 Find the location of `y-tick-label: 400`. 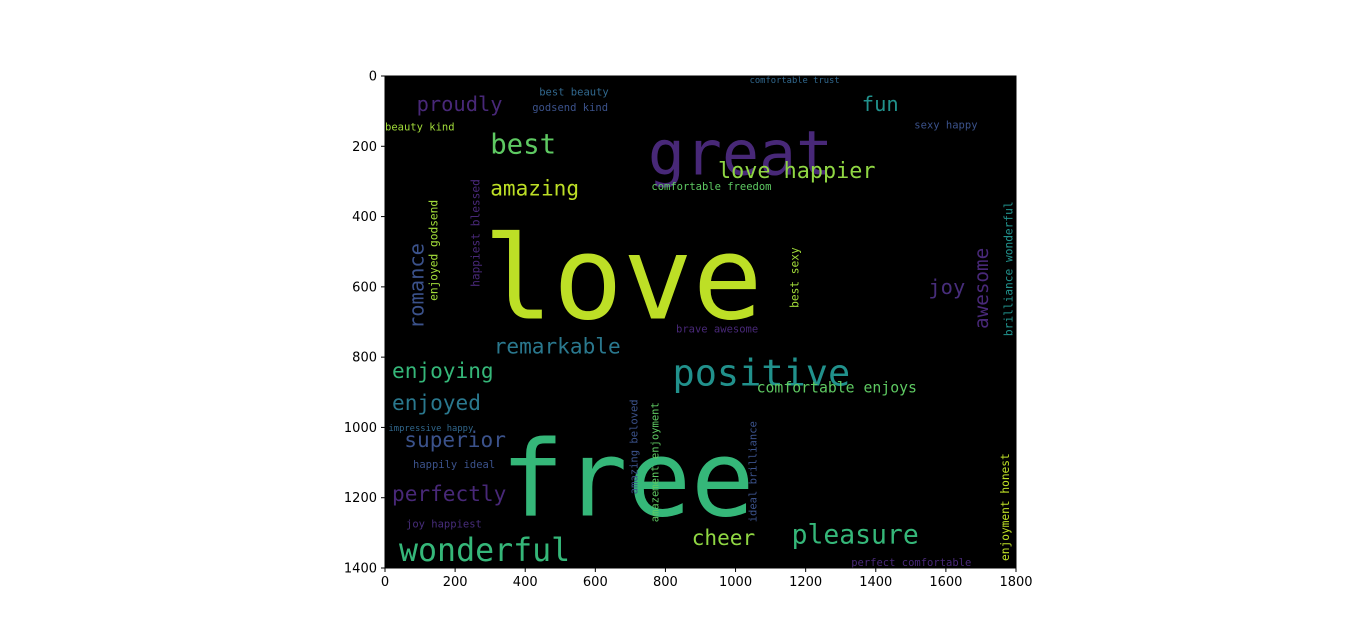

y-tick-label: 400 is located at coordinates (364, 217).